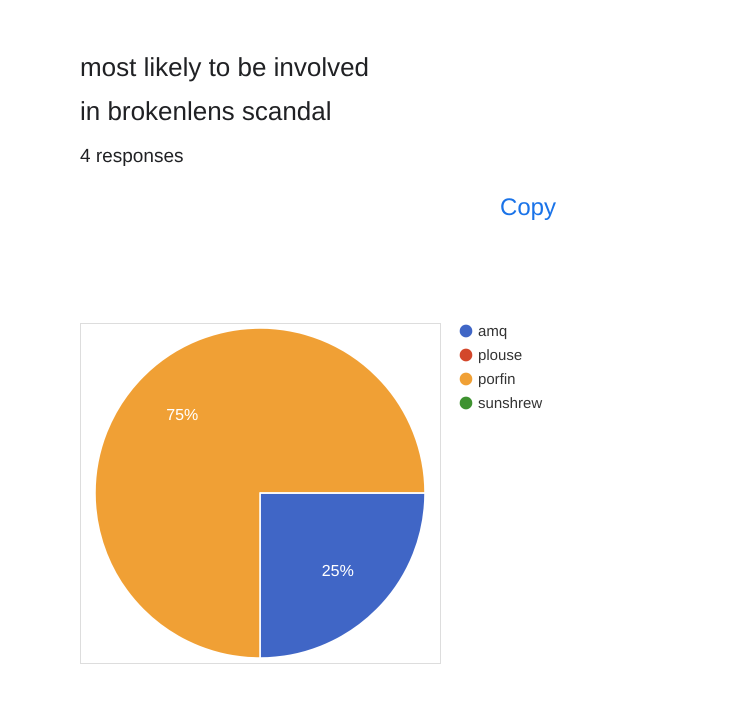  I want to click on data-label: 25%, so click(338, 571).